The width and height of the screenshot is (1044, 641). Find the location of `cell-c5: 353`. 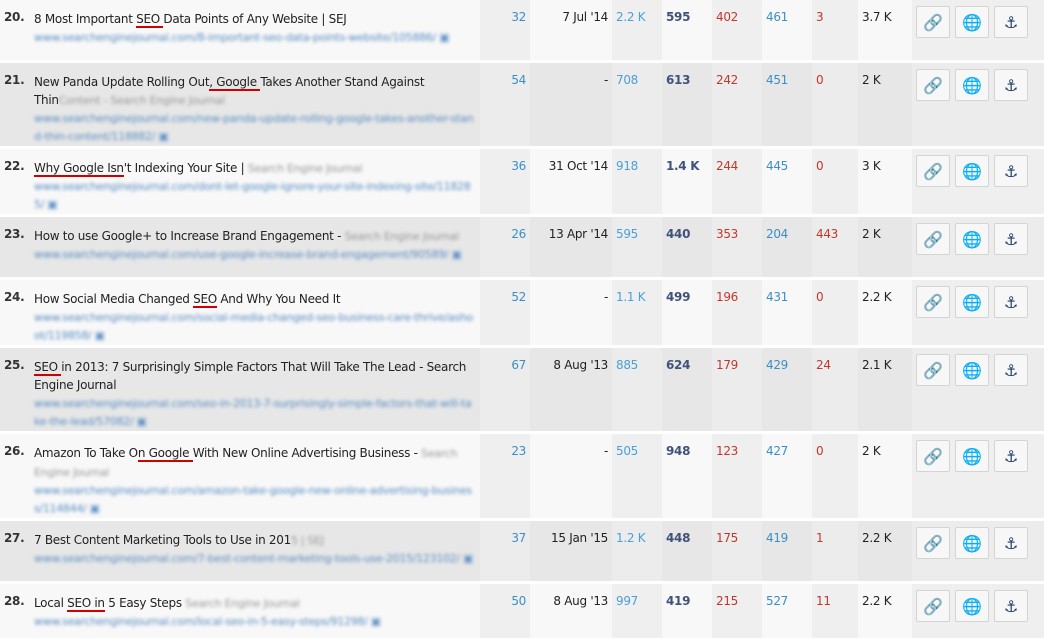

cell-c5: 353 is located at coordinates (737, 248).